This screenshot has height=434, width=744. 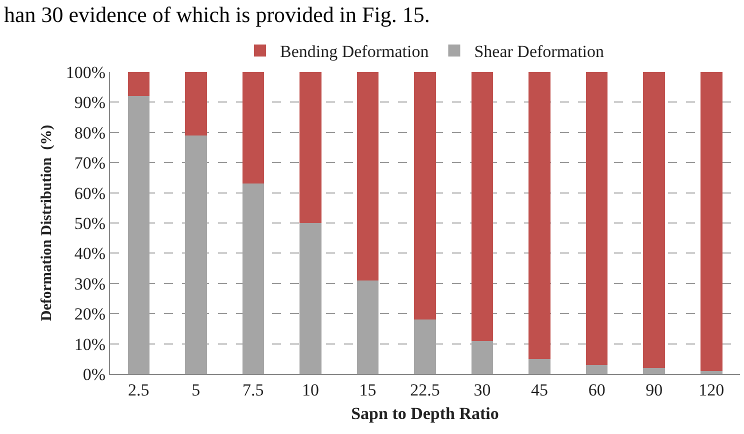 What do you see at coordinates (654, 390) in the screenshot?
I see `x-tick-label: 90` at bounding box center [654, 390].